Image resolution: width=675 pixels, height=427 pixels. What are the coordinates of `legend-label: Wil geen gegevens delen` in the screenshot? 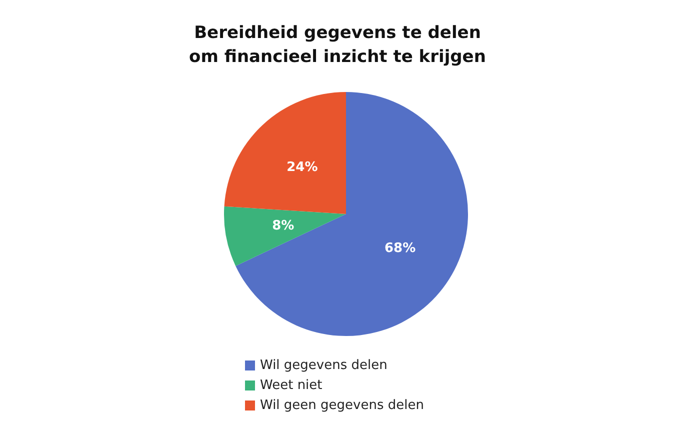 It's located at (342, 405).